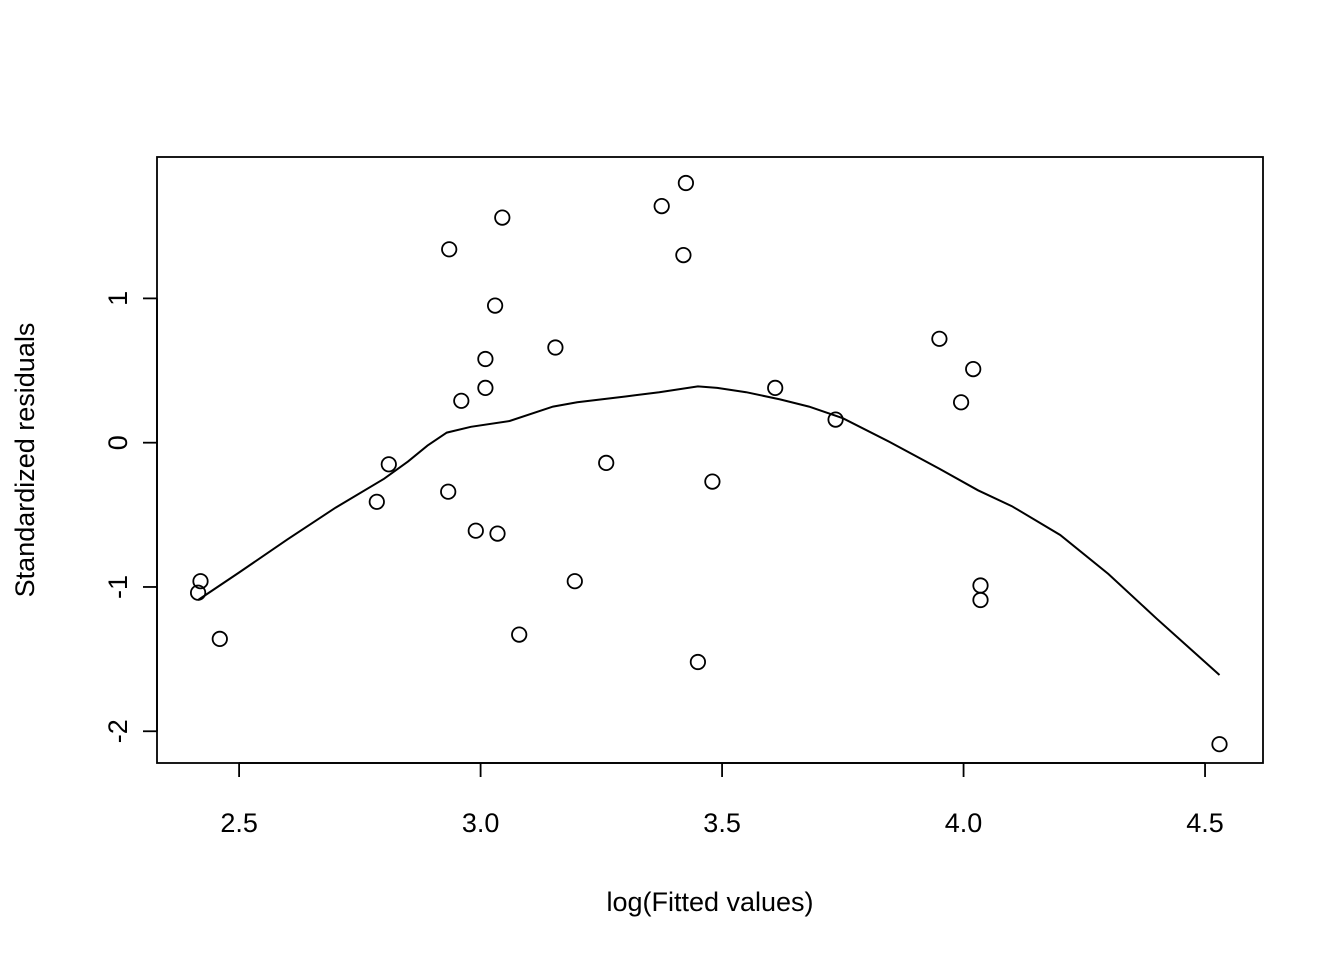 The width and height of the screenshot is (1344, 960). Describe the element at coordinates (25, 460) in the screenshot. I see `y-axis-label: Standardized residuals` at that location.